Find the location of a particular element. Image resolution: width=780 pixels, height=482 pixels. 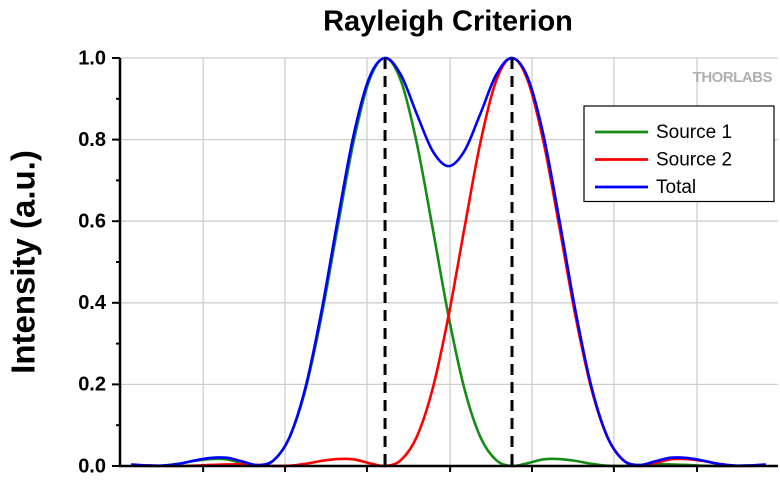

y-tick-label: 0.0 is located at coordinates (92, 466).